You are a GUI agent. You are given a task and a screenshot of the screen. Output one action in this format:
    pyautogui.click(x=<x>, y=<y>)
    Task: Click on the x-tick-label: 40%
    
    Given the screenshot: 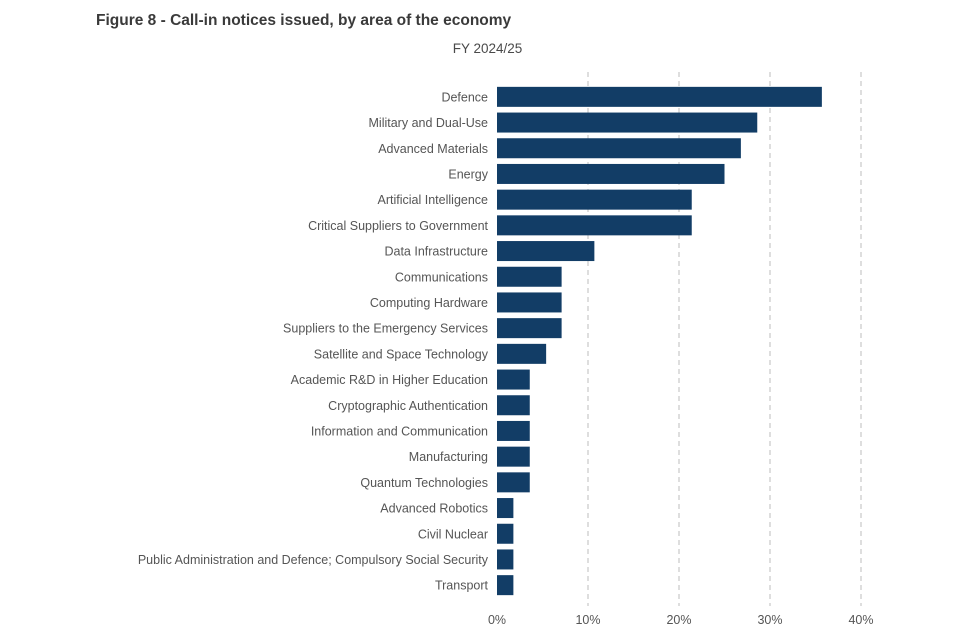 What is the action you would take?
    pyautogui.click(x=860, y=620)
    